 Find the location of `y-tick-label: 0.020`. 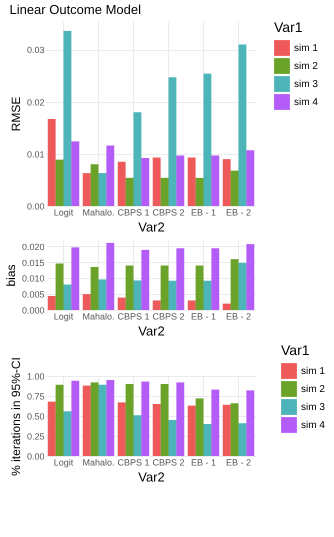

y-tick-label: 0.020 is located at coordinates (33, 247).